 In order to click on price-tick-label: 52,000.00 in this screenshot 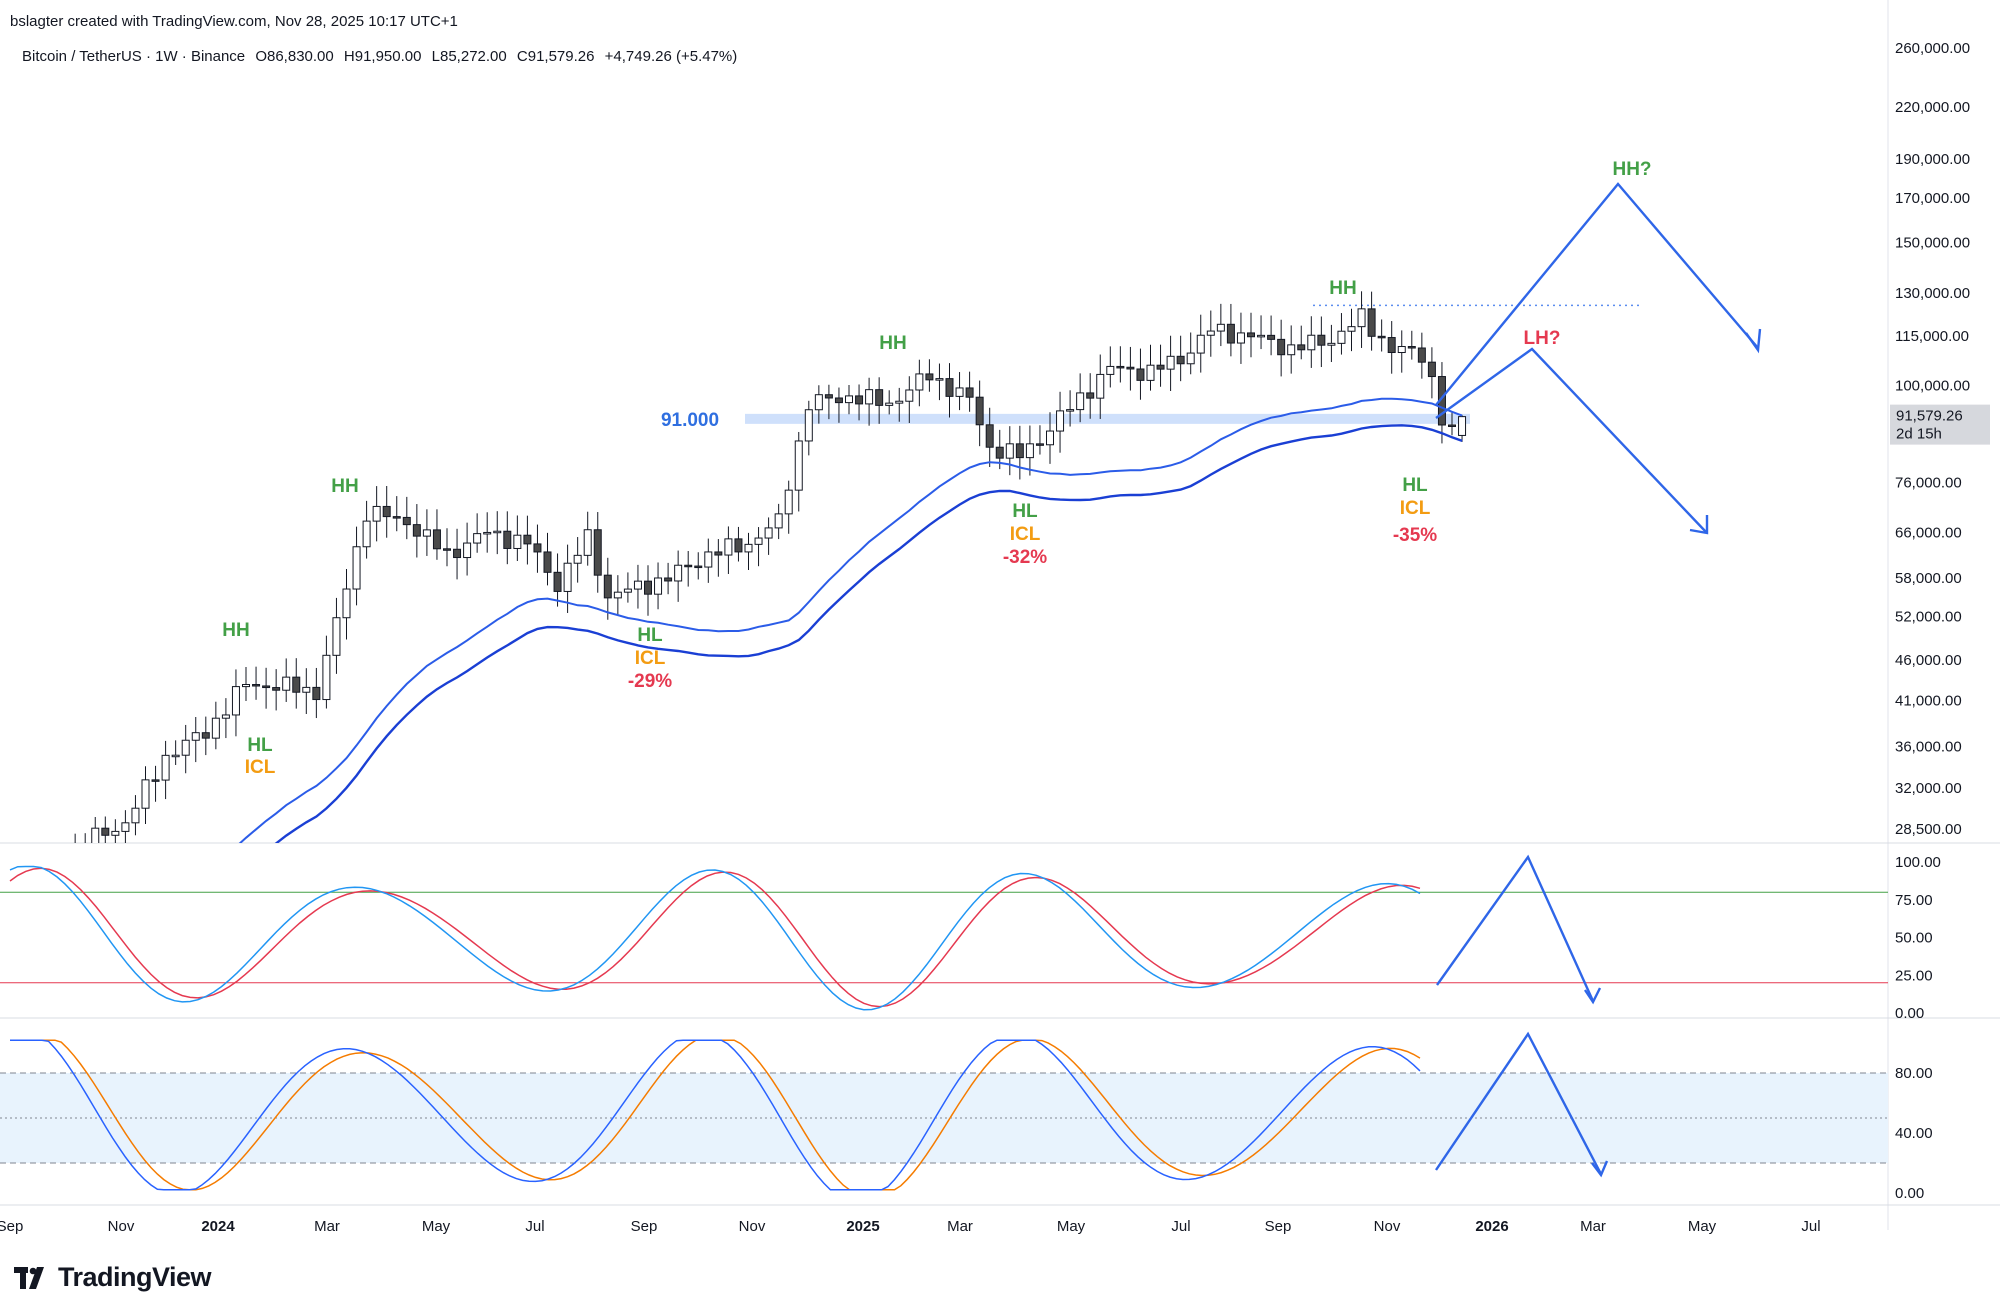, I will do `click(1928, 617)`.